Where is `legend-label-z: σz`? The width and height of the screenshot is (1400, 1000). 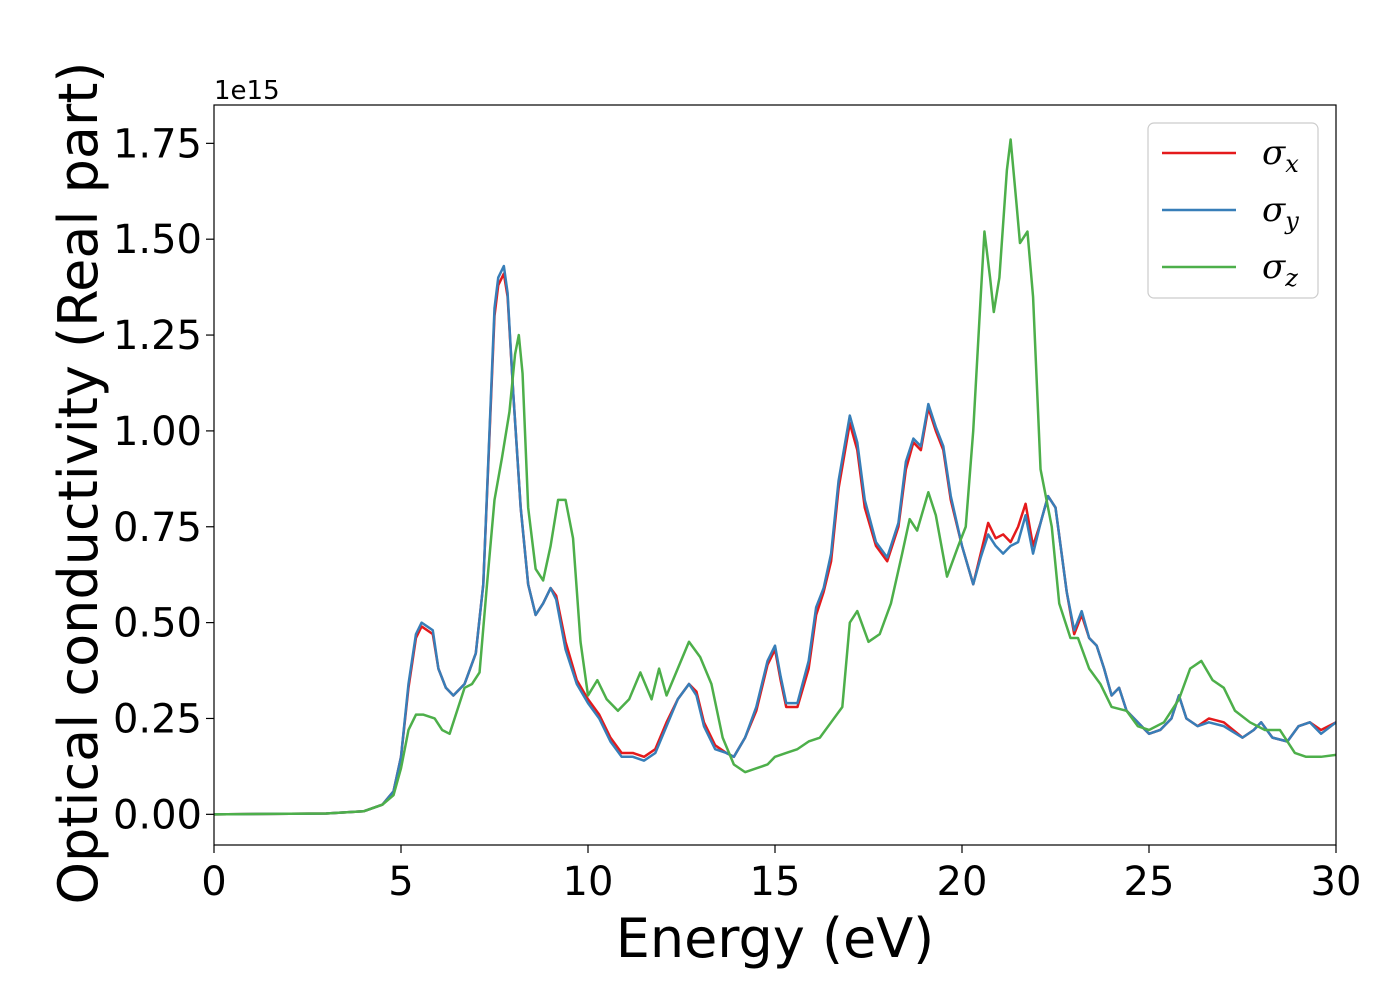 legend-label-z: σz is located at coordinates (1280, 269).